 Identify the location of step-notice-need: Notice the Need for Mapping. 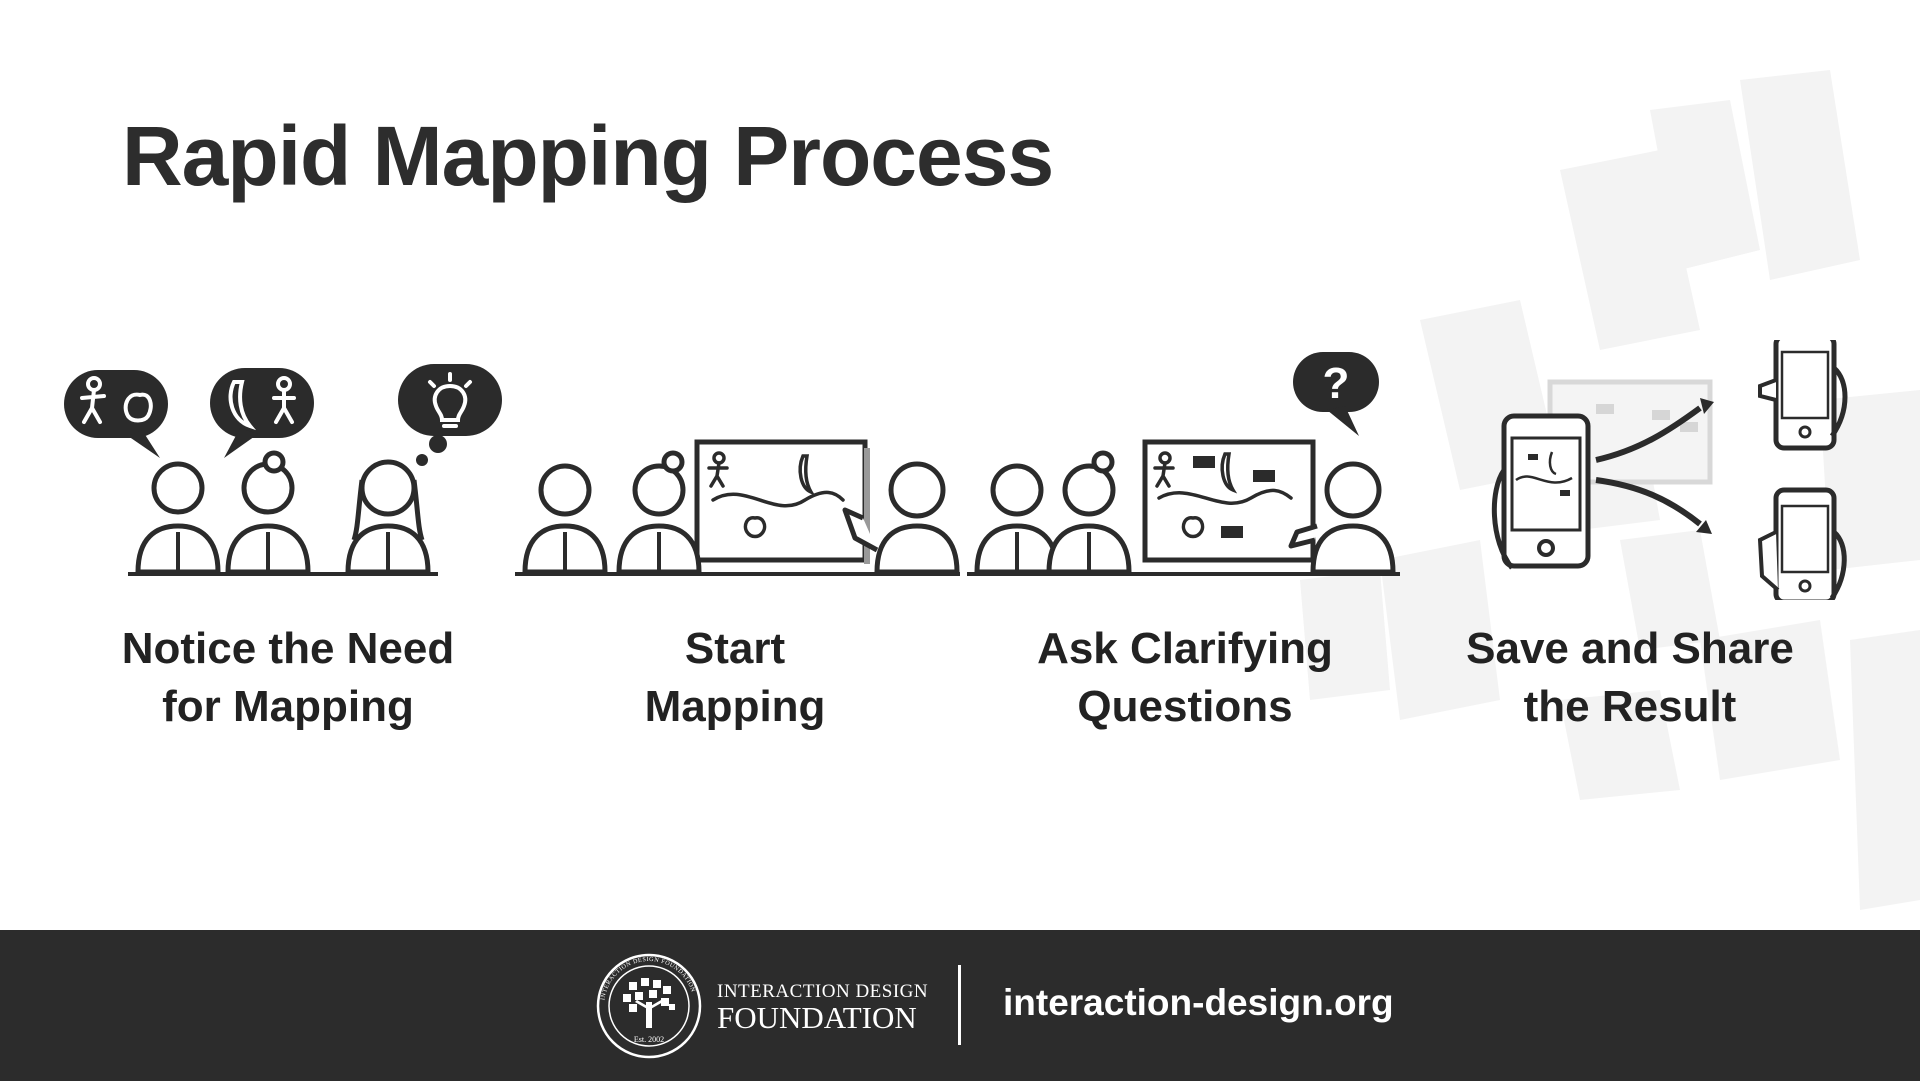
(288, 550).